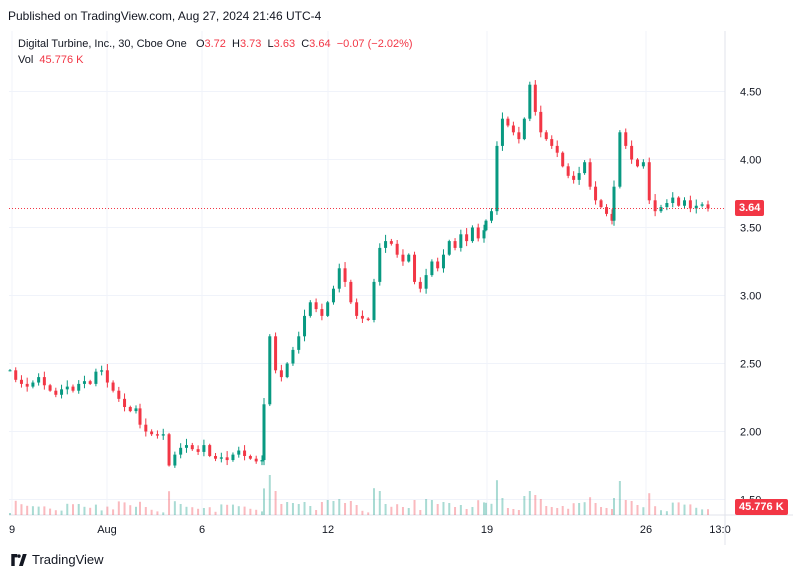 Image resolution: width=804 pixels, height=578 pixels. I want to click on legend-high-value: 3.73, so click(251, 44).